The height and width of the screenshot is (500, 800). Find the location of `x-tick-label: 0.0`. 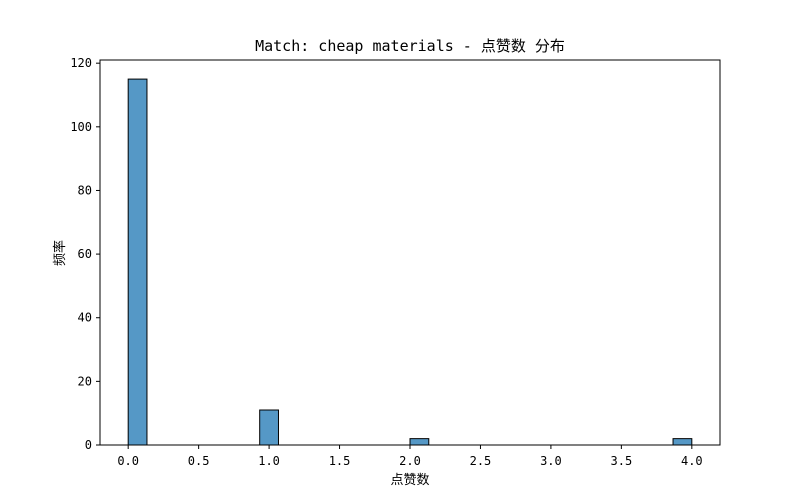

x-tick-label: 0.0 is located at coordinates (128, 461).